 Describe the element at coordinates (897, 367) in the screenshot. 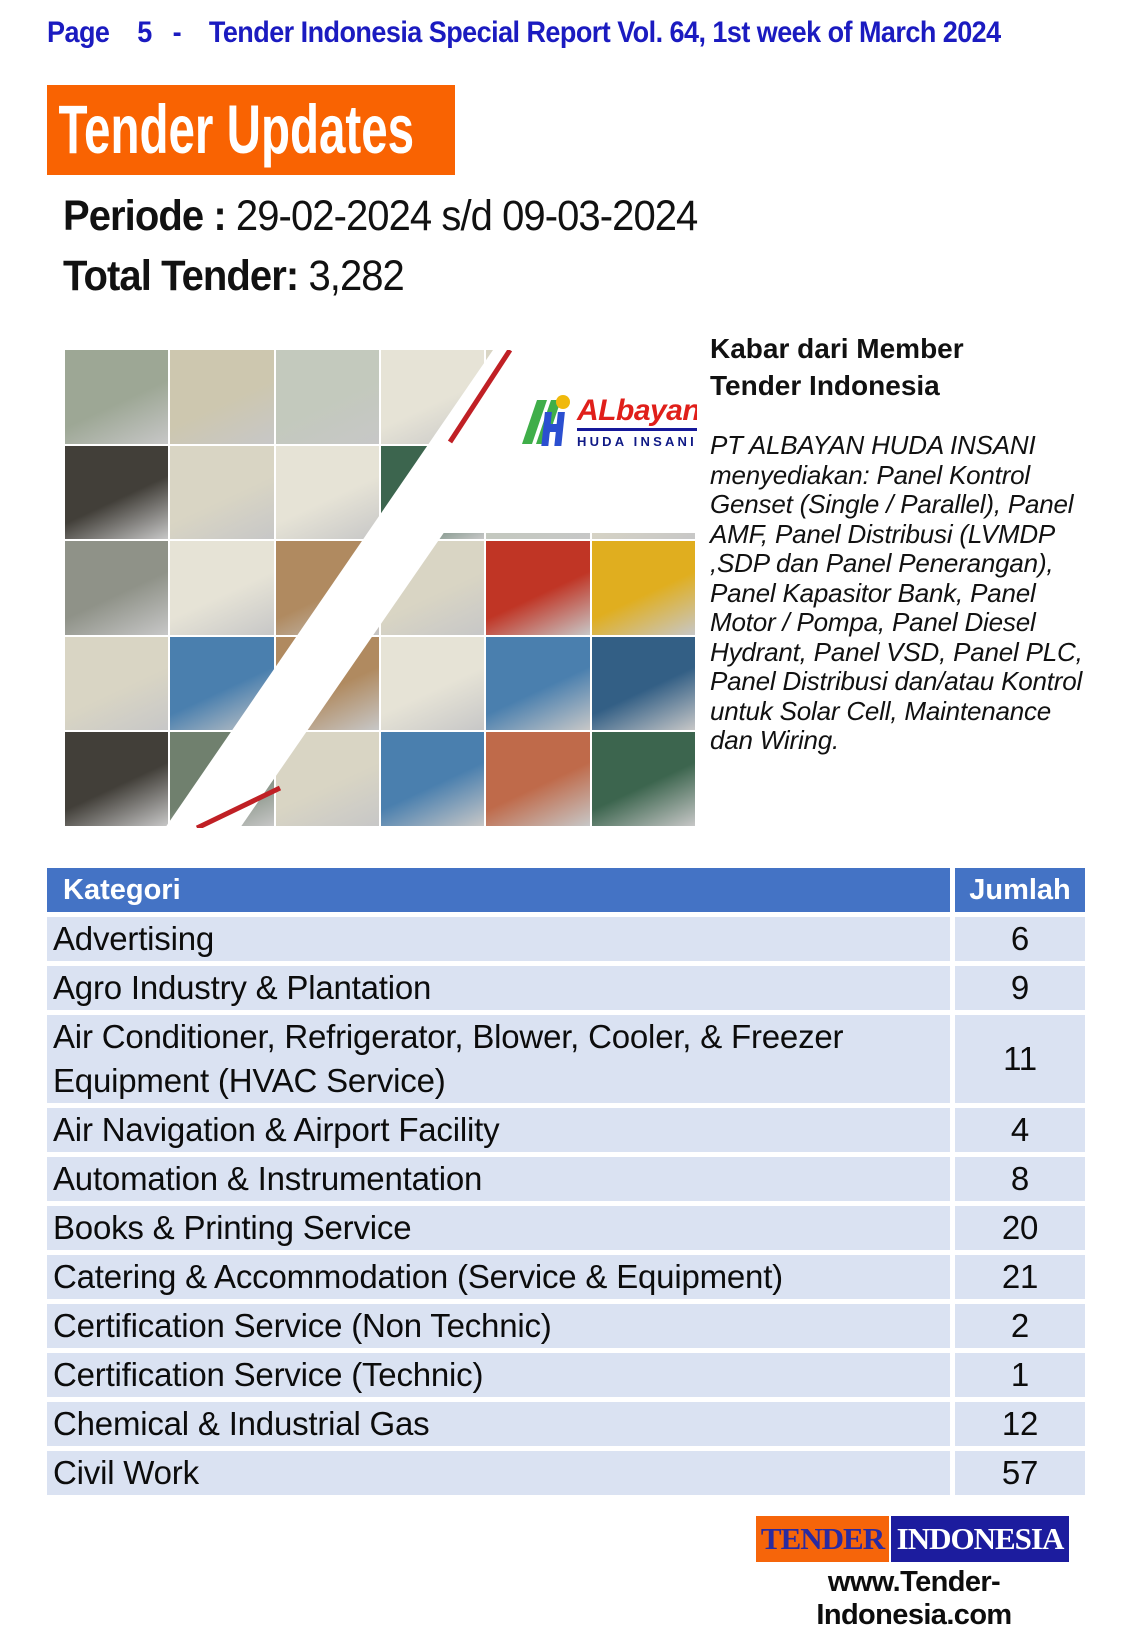

I see `member-note-heading: Kabar dari Member Tender Indonesia` at that location.